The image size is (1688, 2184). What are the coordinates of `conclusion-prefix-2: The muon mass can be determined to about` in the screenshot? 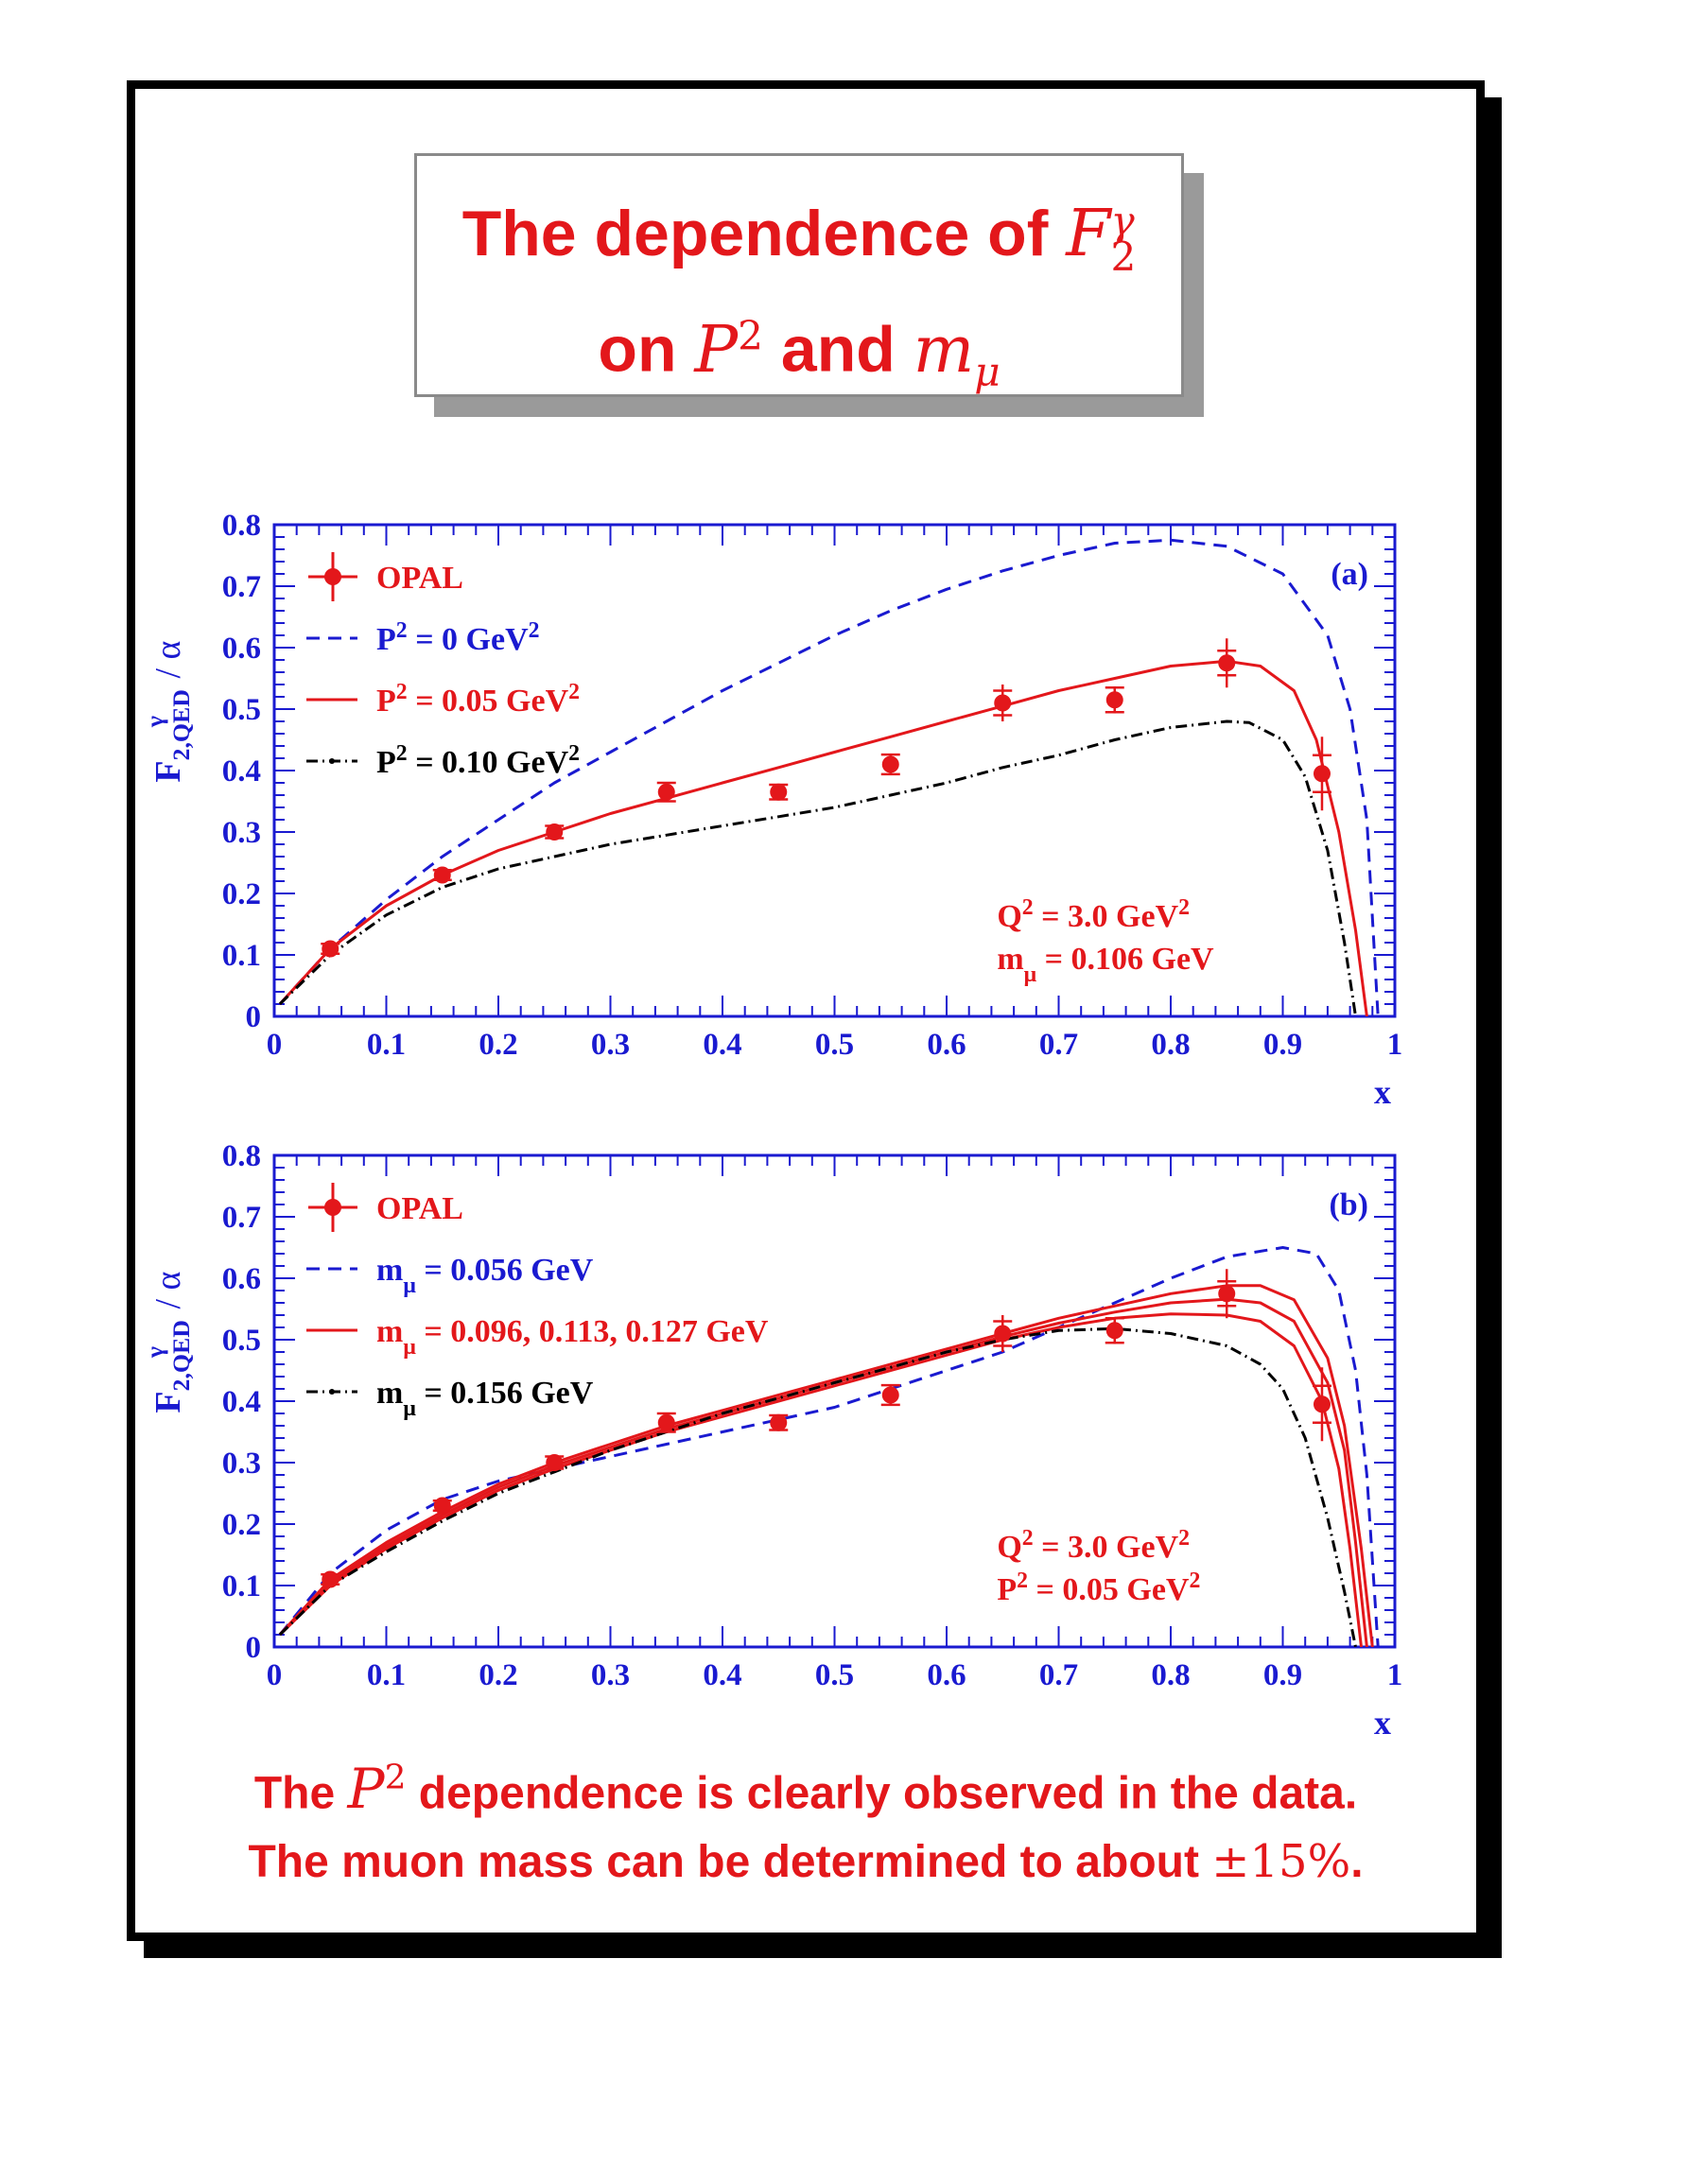 It's located at (723, 1862).